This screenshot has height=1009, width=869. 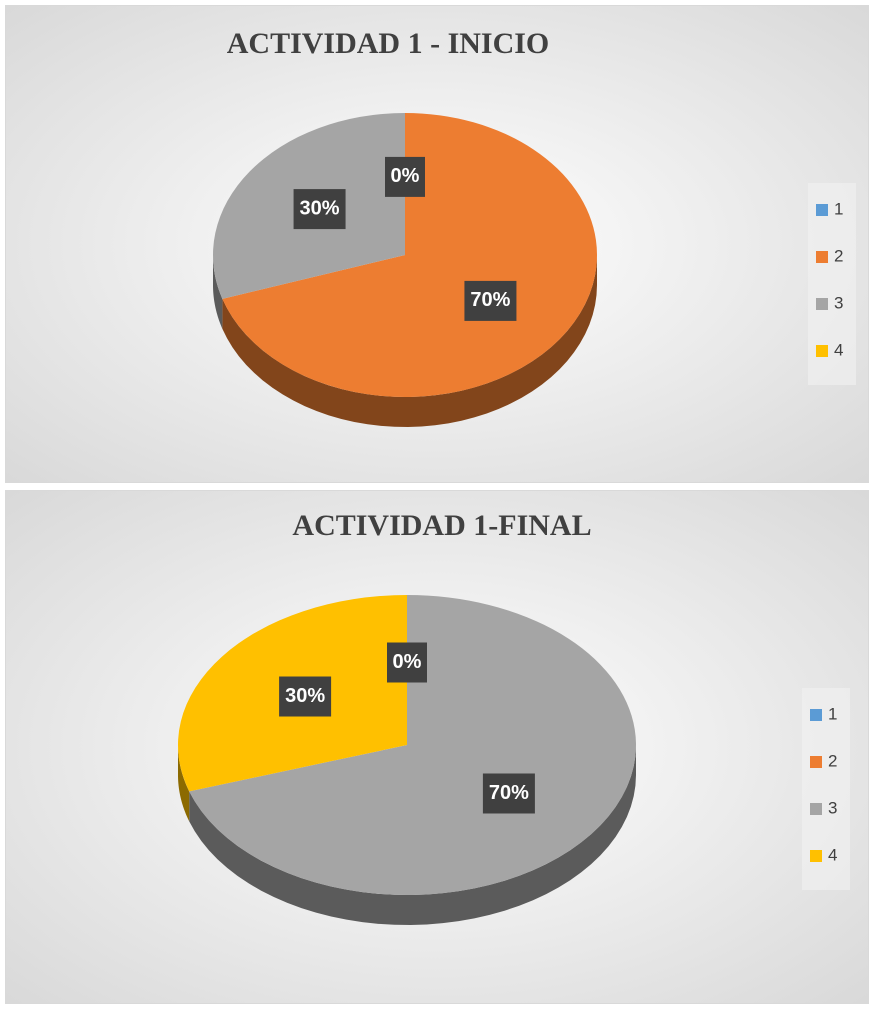 I want to click on chart-title: ACTIVIDAD 1-FINAL, so click(x=441, y=525).